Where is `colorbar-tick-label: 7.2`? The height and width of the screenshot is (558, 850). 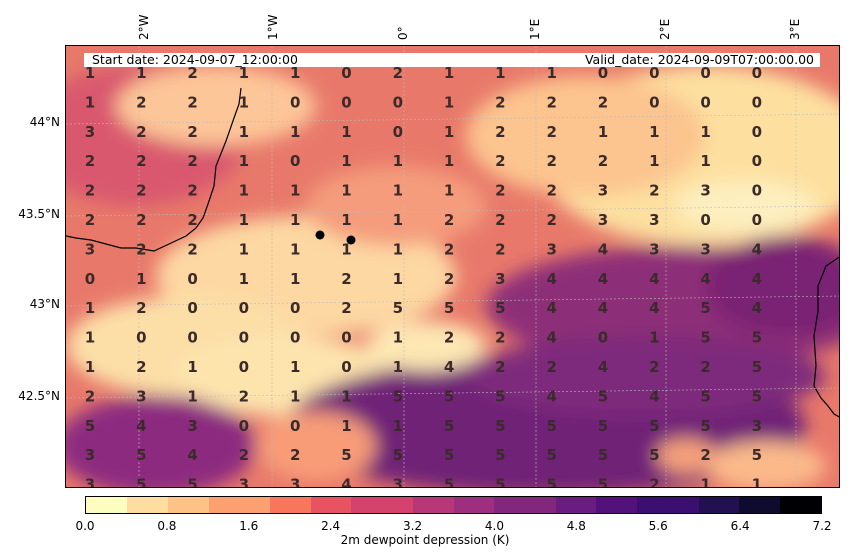 colorbar-tick-label: 7.2 is located at coordinates (822, 526).